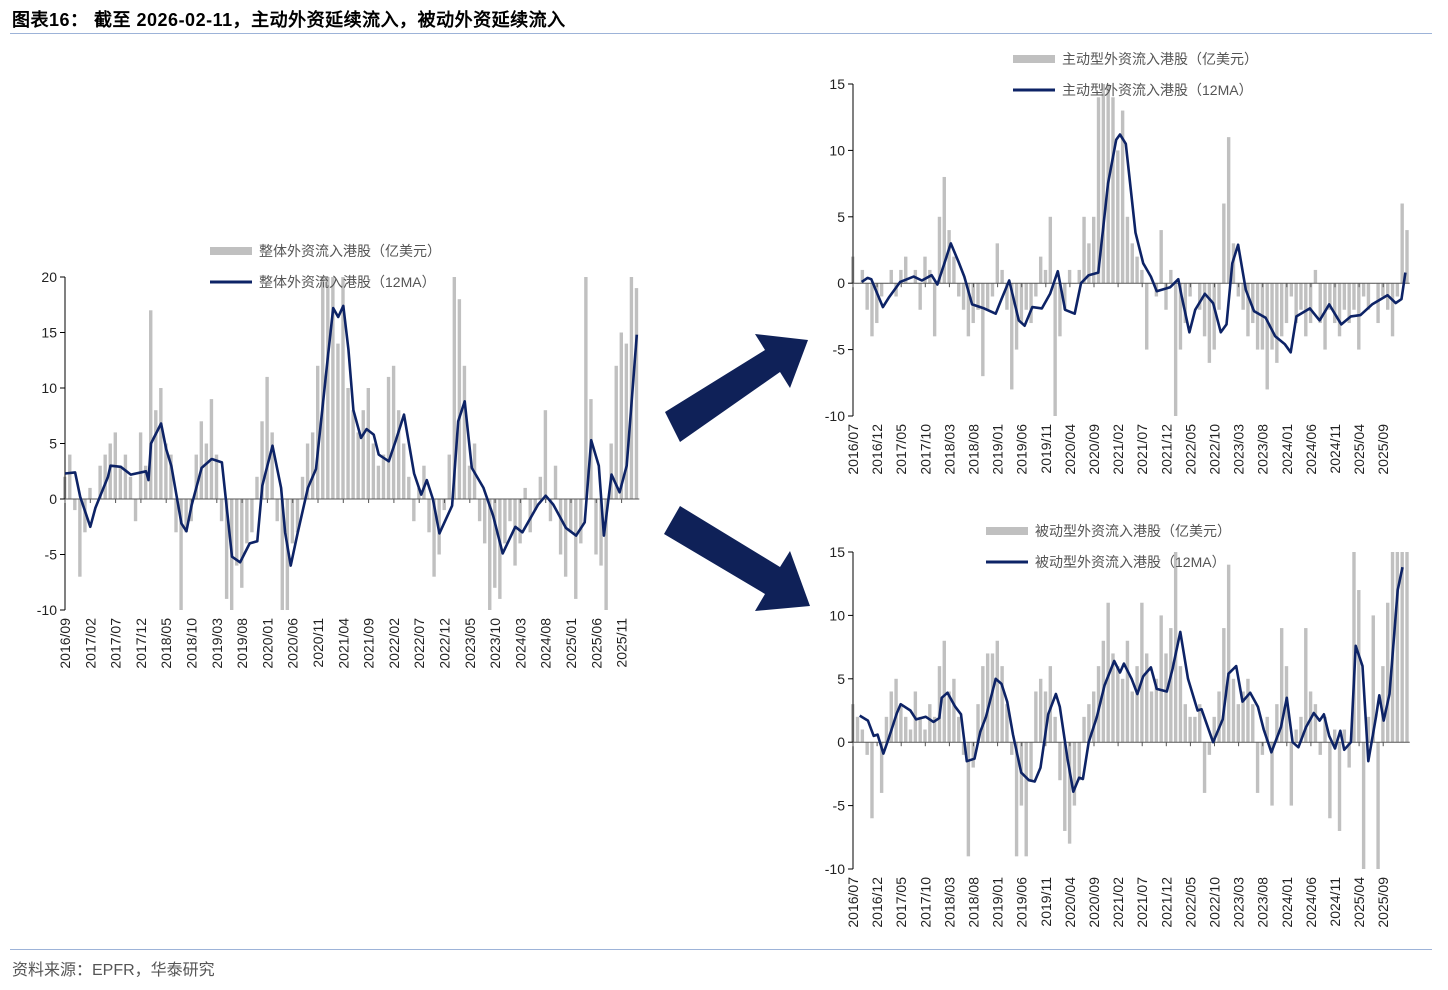  I want to click on x-tick-label: 2022/05, so click(1190, 902).